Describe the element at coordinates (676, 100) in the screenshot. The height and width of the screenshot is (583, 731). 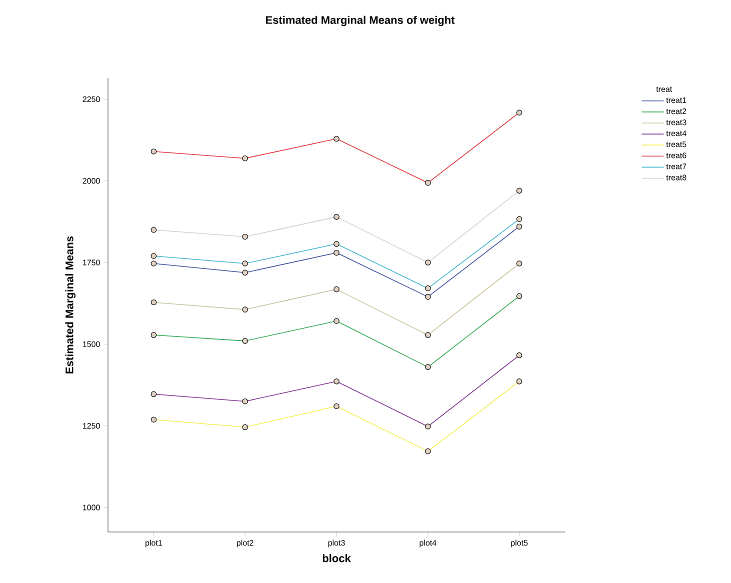
I see `legend-label: treat1` at that location.